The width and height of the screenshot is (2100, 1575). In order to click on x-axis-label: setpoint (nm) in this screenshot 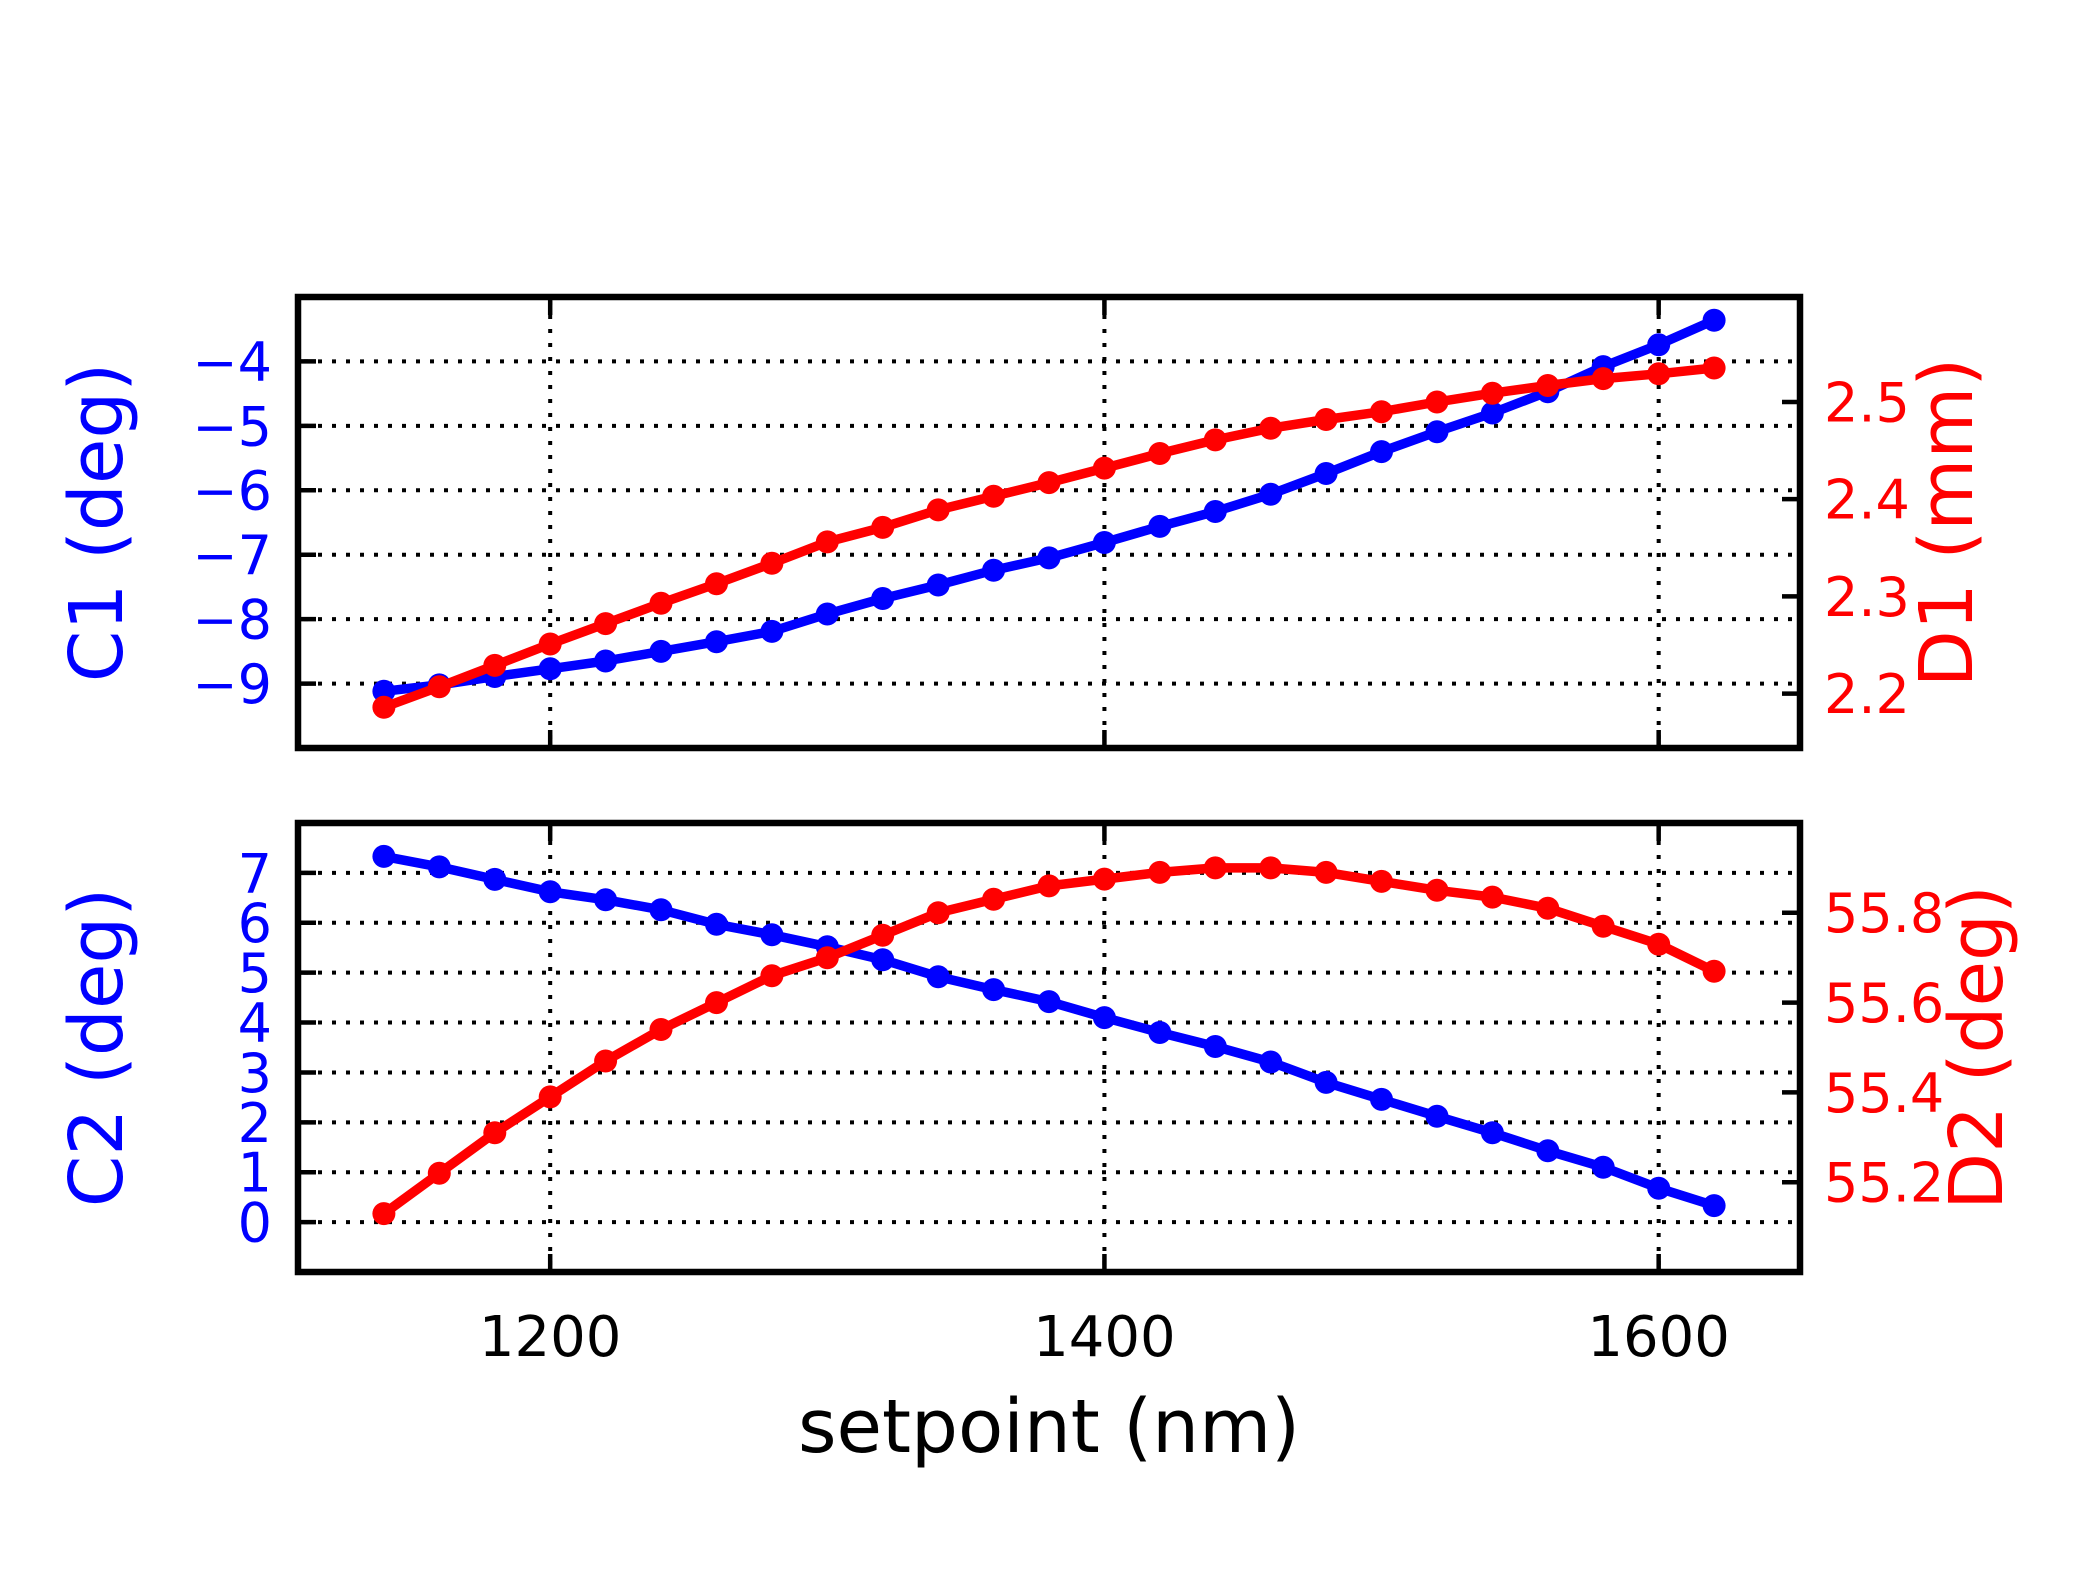, I will do `click(1049, 1427)`.